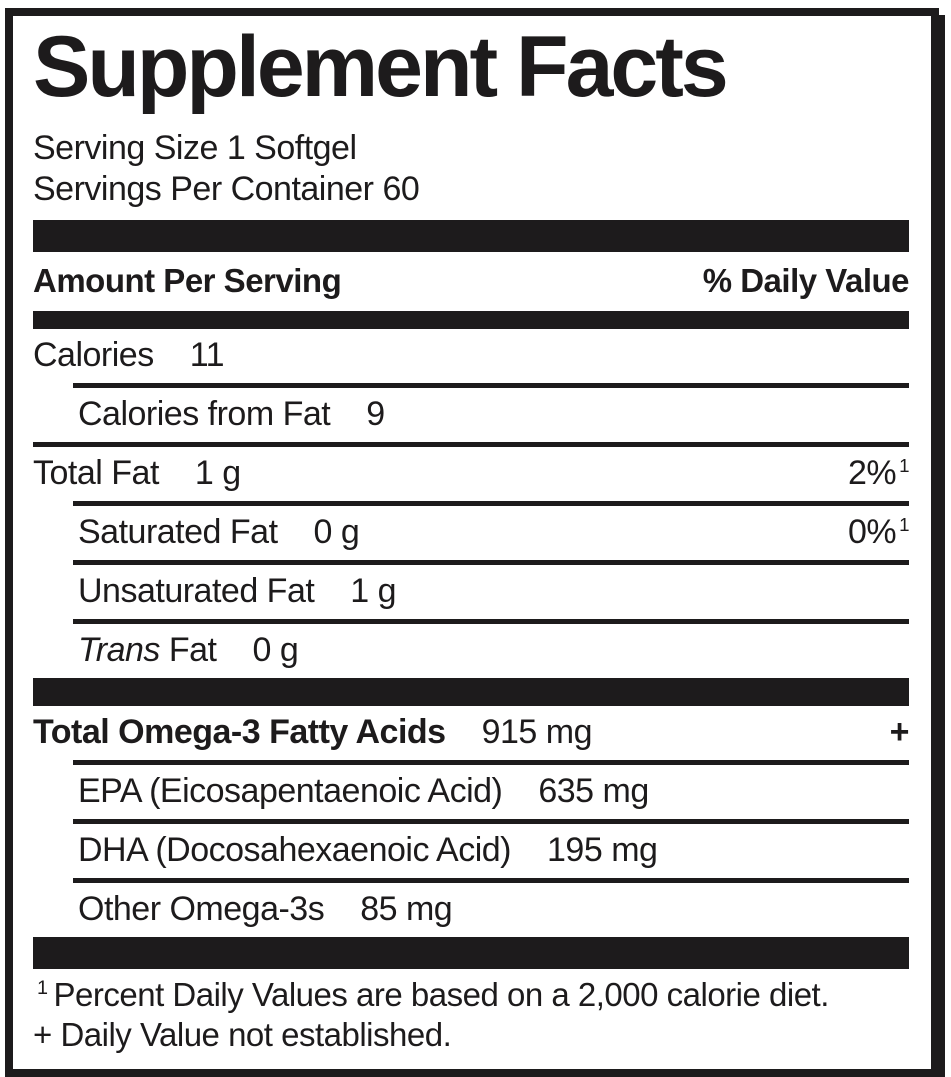 The width and height of the screenshot is (951, 1077). What do you see at coordinates (471, 651) in the screenshot?
I see `row-trans-fat: Trans Fat 0 g` at bounding box center [471, 651].